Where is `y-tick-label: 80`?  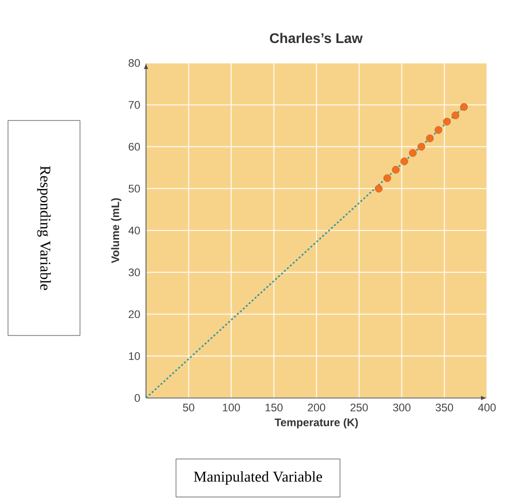
y-tick-label: 80 is located at coordinates (134, 63).